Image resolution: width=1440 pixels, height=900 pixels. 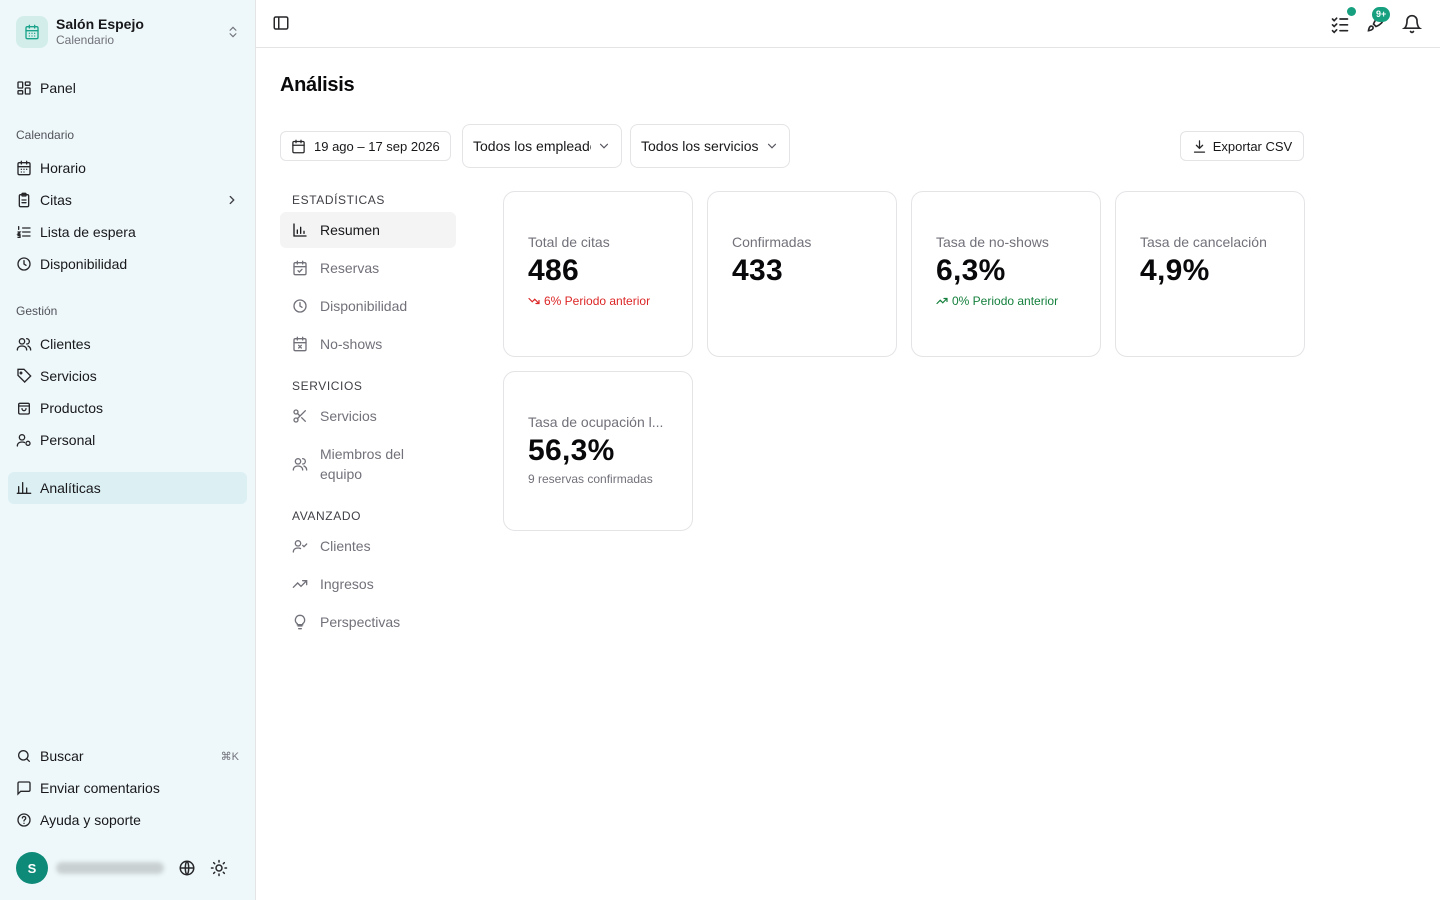 What do you see at coordinates (345, 546) in the screenshot?
I see `subnav-item-label: Clientes` at bounding box center [345, 546].